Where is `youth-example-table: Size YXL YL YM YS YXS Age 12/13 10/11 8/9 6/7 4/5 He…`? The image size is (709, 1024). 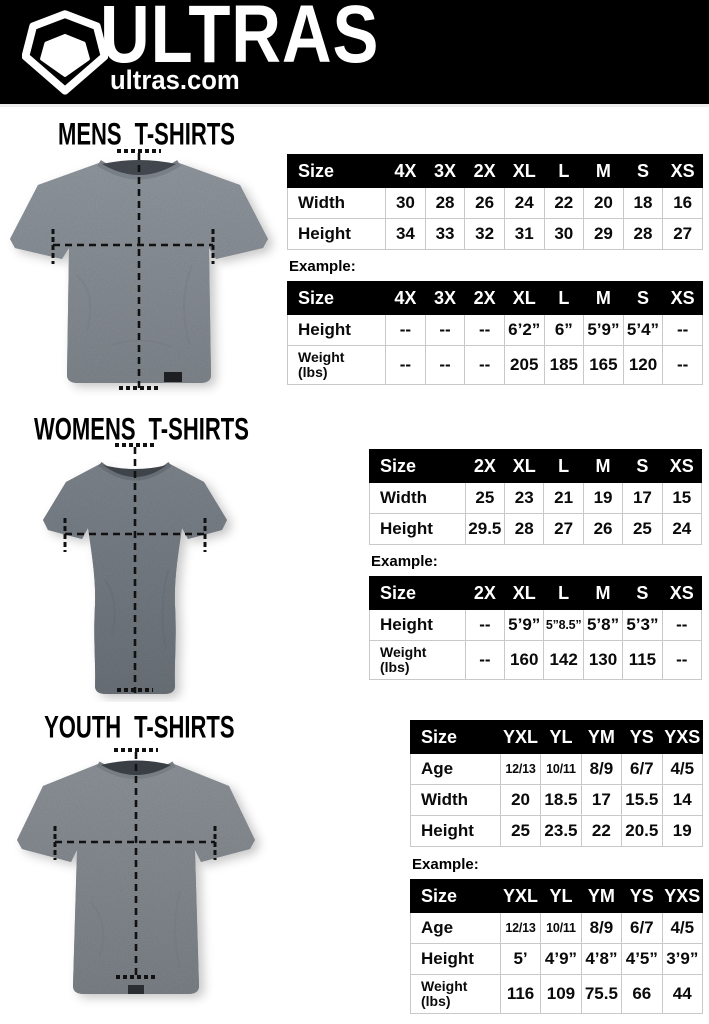
youth-example-table: Size YXL YL YM YS YXS Age 12/13 10/11 8/9 6/7 4/5 He… is located at coordinates (557, 946).